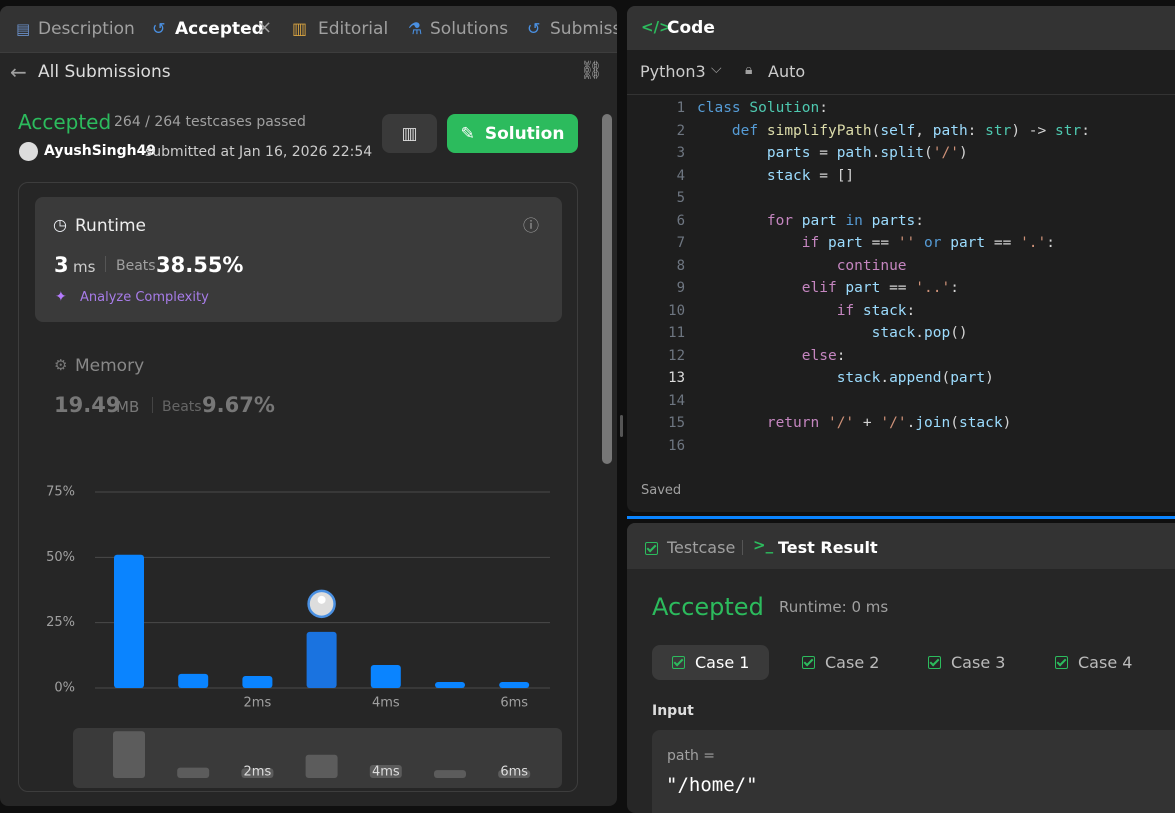 This screenshot has width=1175, height=813. Describe the element at coordinates (321, 599) in the screenshot. I see `user-marker-head` at that location.